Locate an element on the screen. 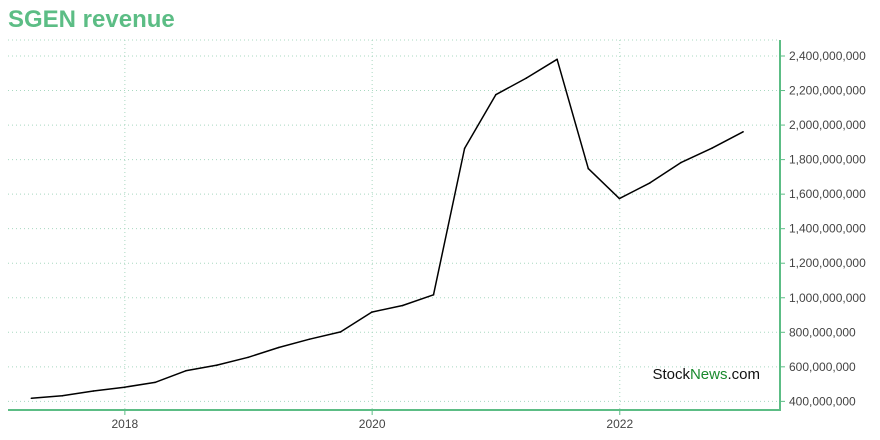 The height and width of the screenshot is (440, 880). y-tick-label: 1,000,000,000 is located at coordinates (827, 298).